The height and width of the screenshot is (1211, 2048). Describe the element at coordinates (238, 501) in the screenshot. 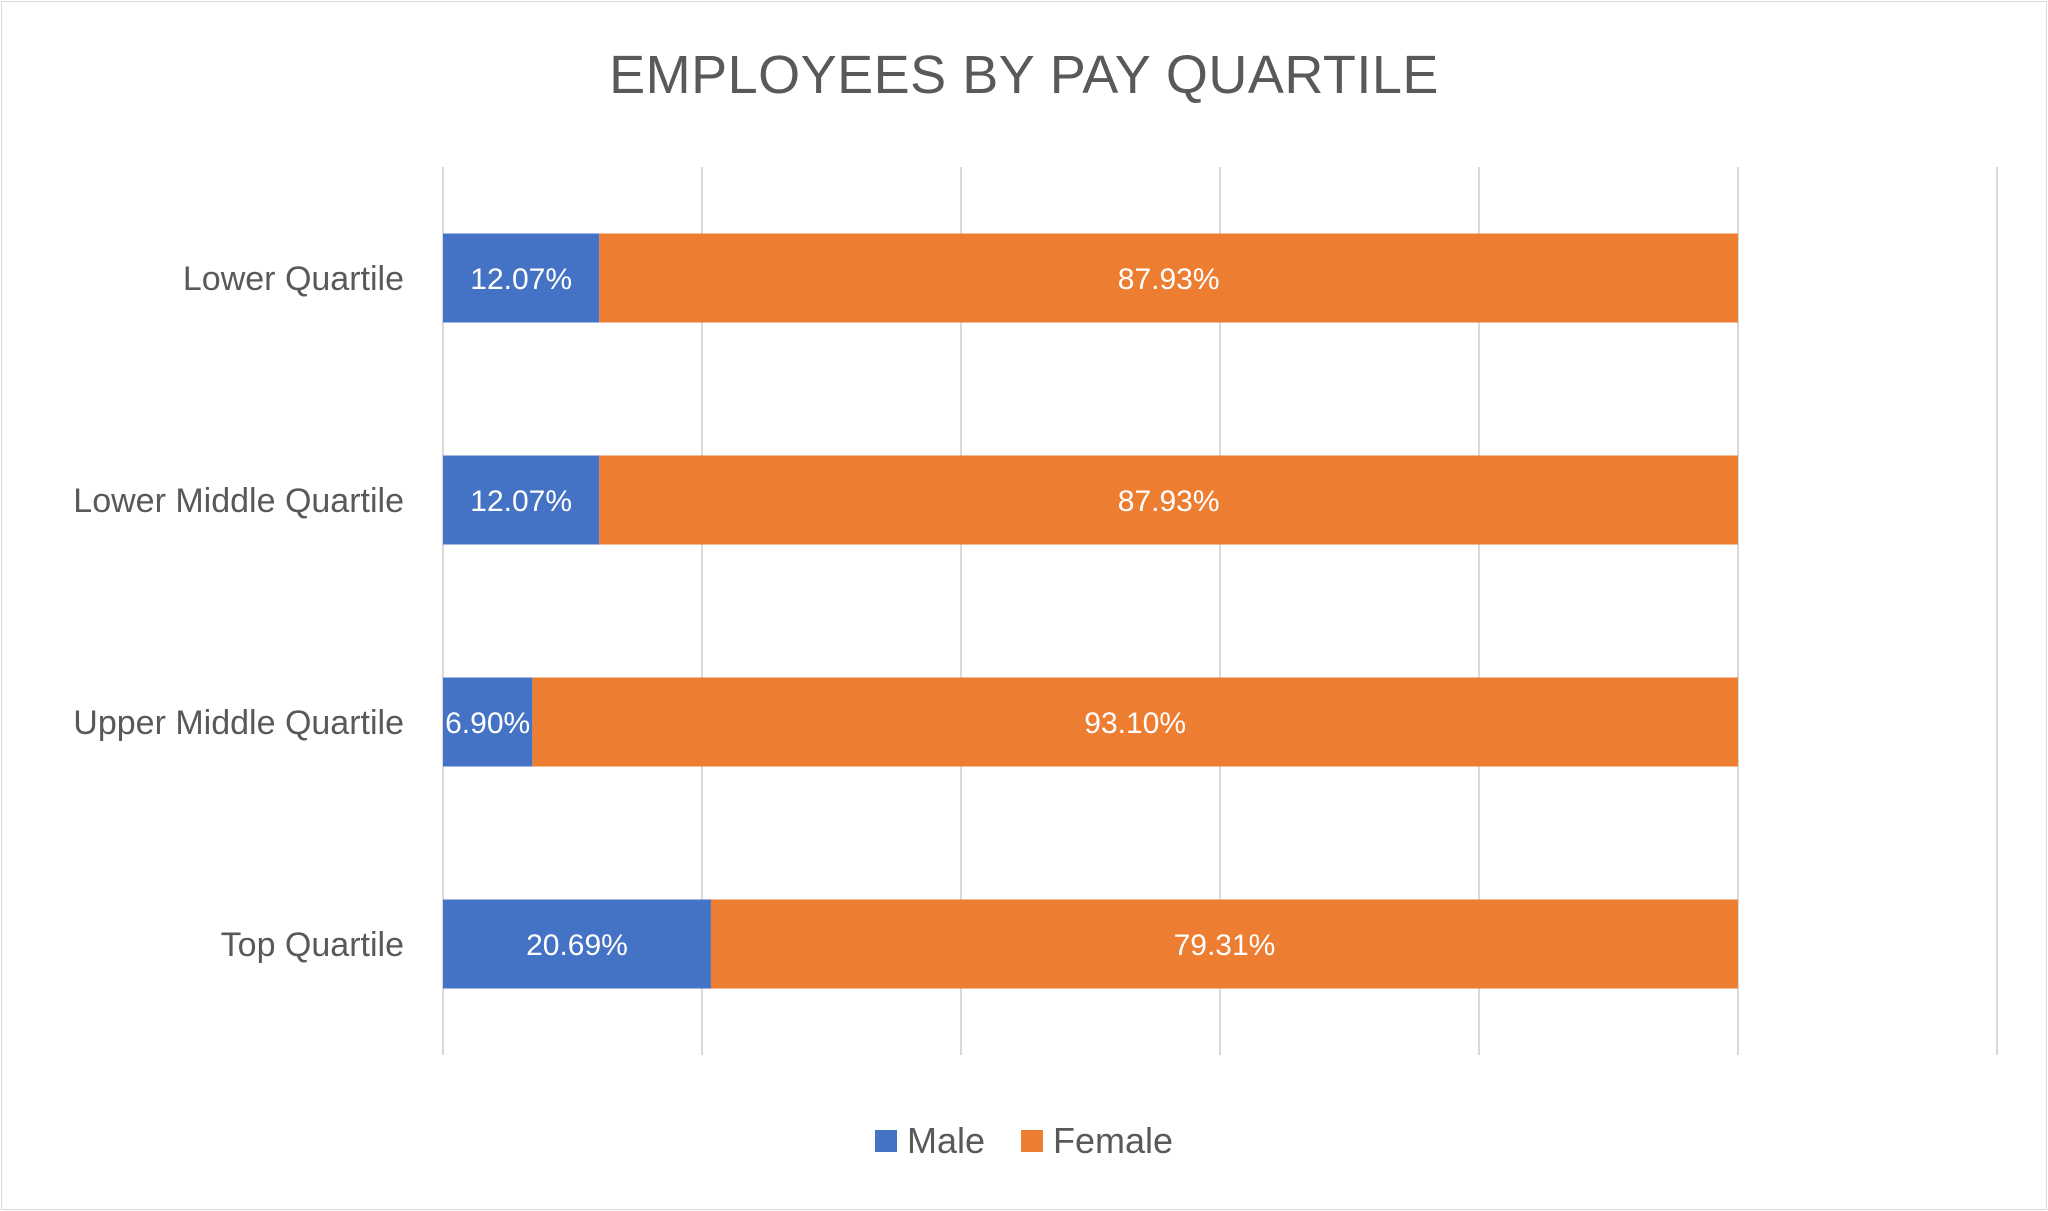

I see `category-label: Lower Middle Quartile` at that location.